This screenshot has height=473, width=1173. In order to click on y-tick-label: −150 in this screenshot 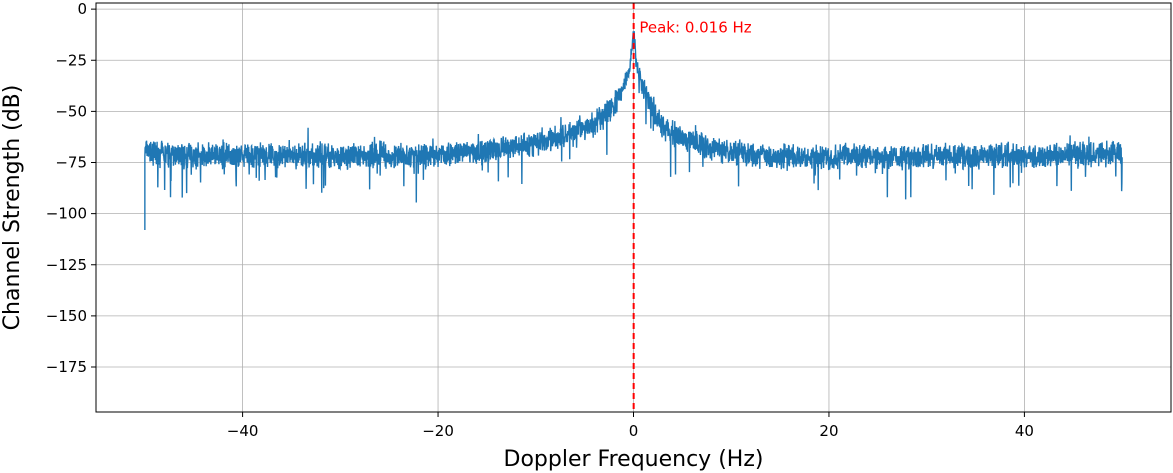, I will do `click(66, 316)`.